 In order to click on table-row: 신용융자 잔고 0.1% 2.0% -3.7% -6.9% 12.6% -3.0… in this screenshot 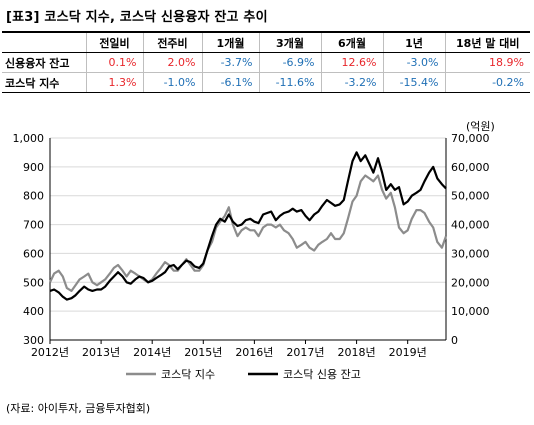, I will do `click(266, 62)`.